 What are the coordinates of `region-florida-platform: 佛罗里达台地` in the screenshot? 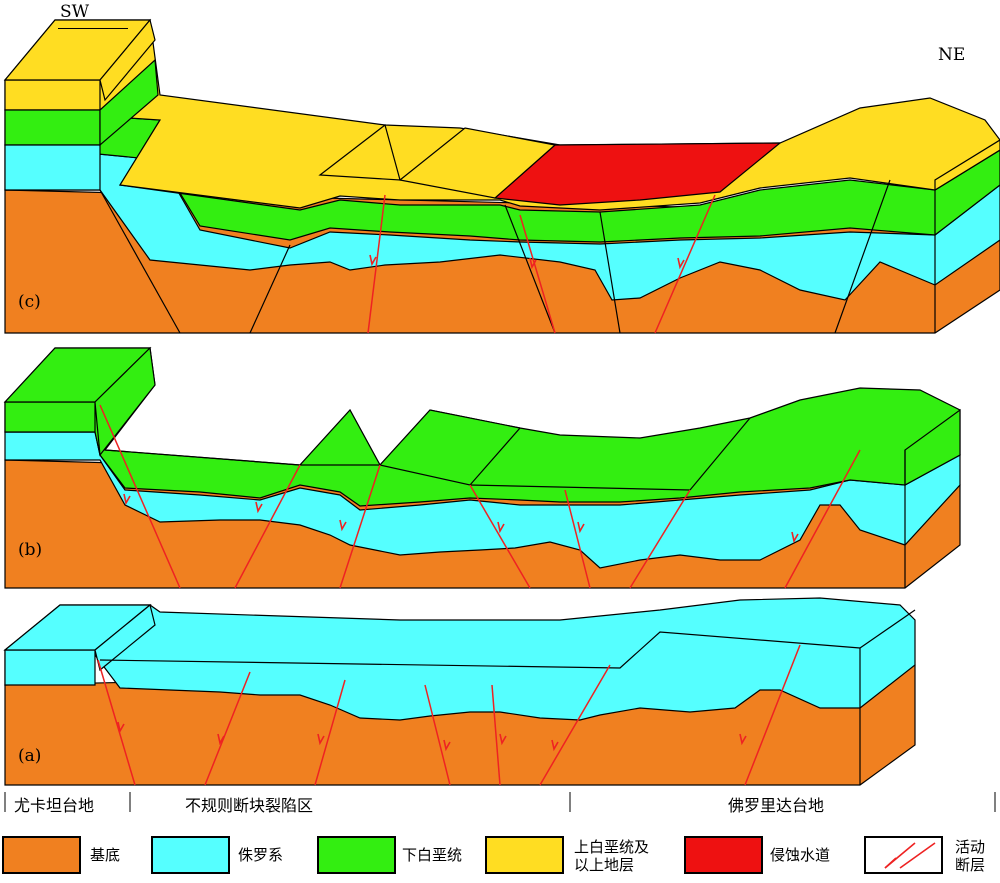 It's located at (776, 805).